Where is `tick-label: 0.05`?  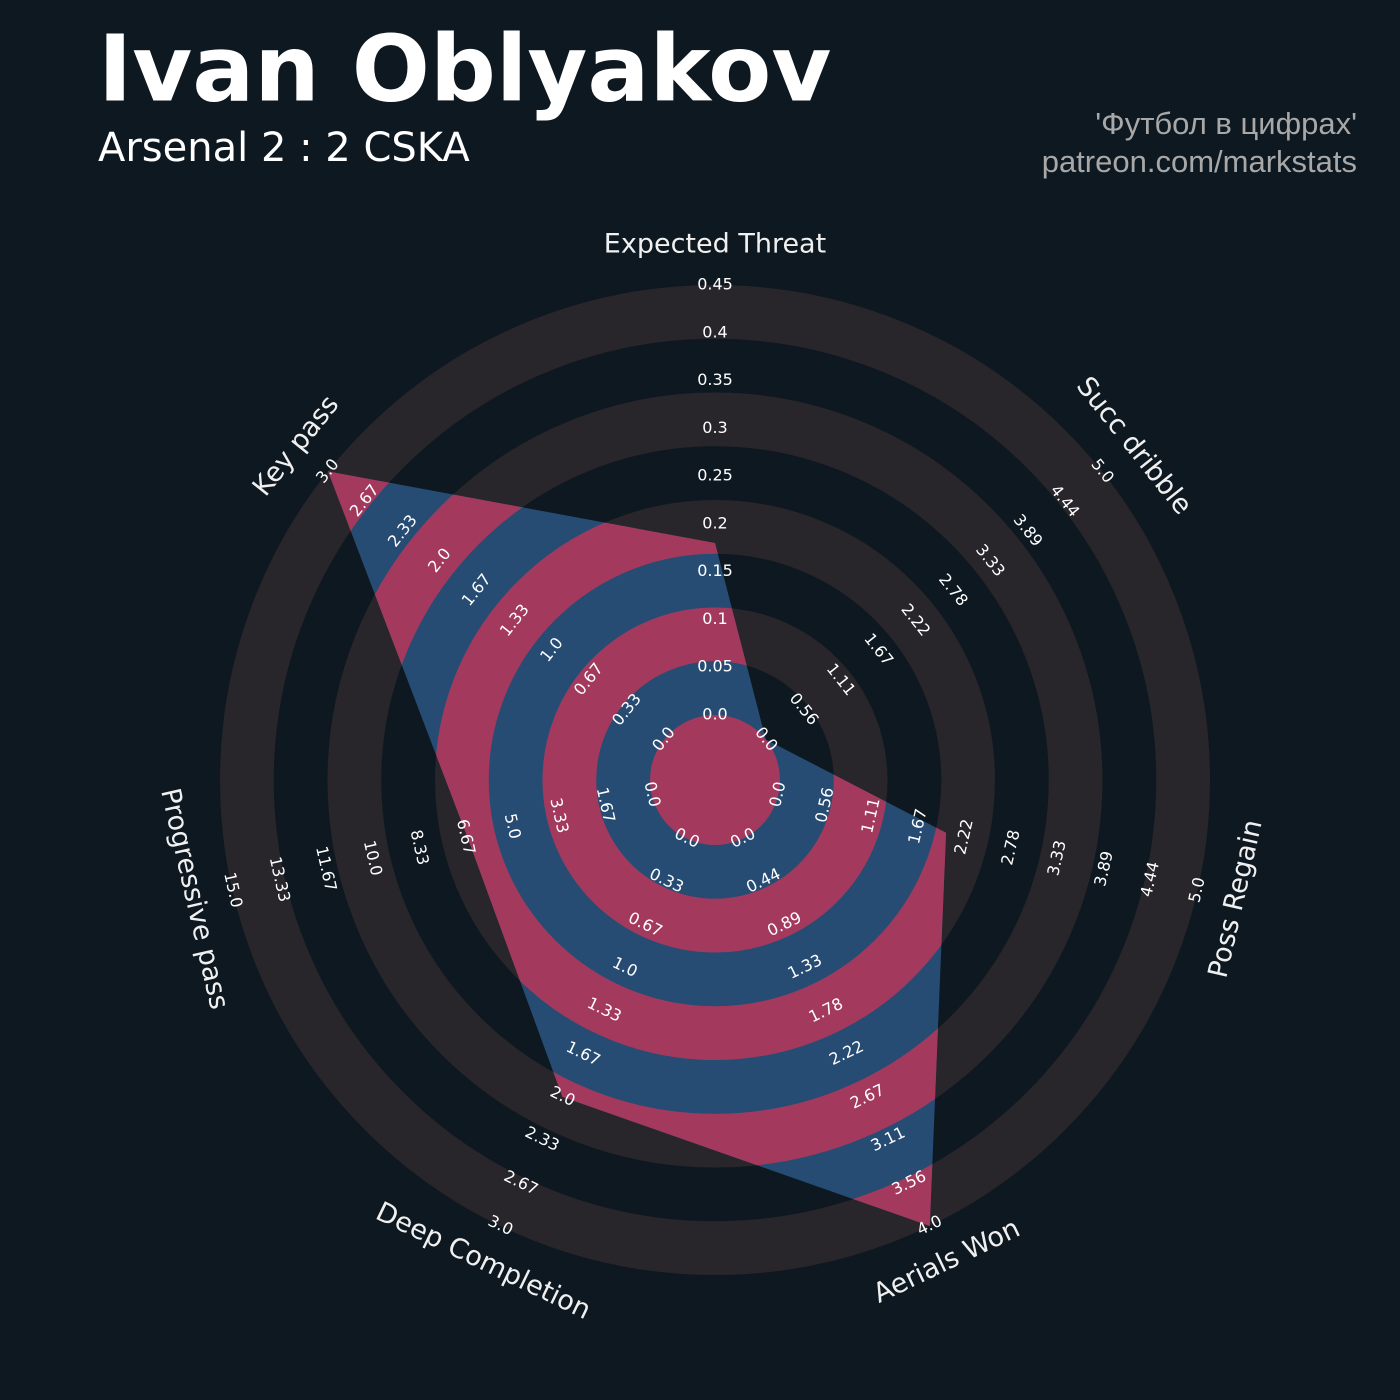 tick-label: 0.05 is located at coordinates (715, 666).